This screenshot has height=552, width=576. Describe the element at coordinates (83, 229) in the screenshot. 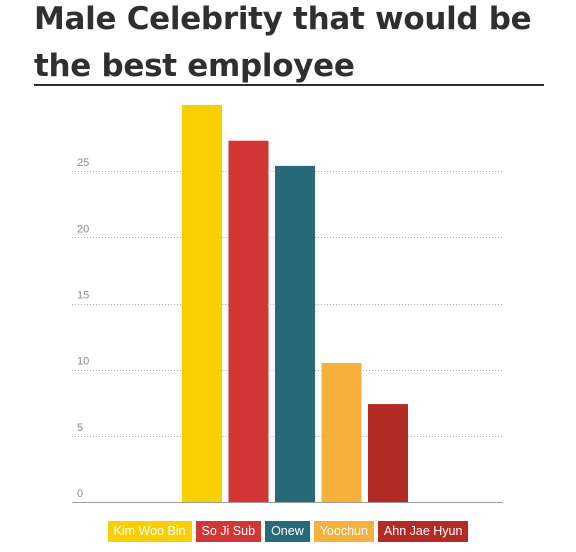

I see `y-tick-label: 20` at that location.